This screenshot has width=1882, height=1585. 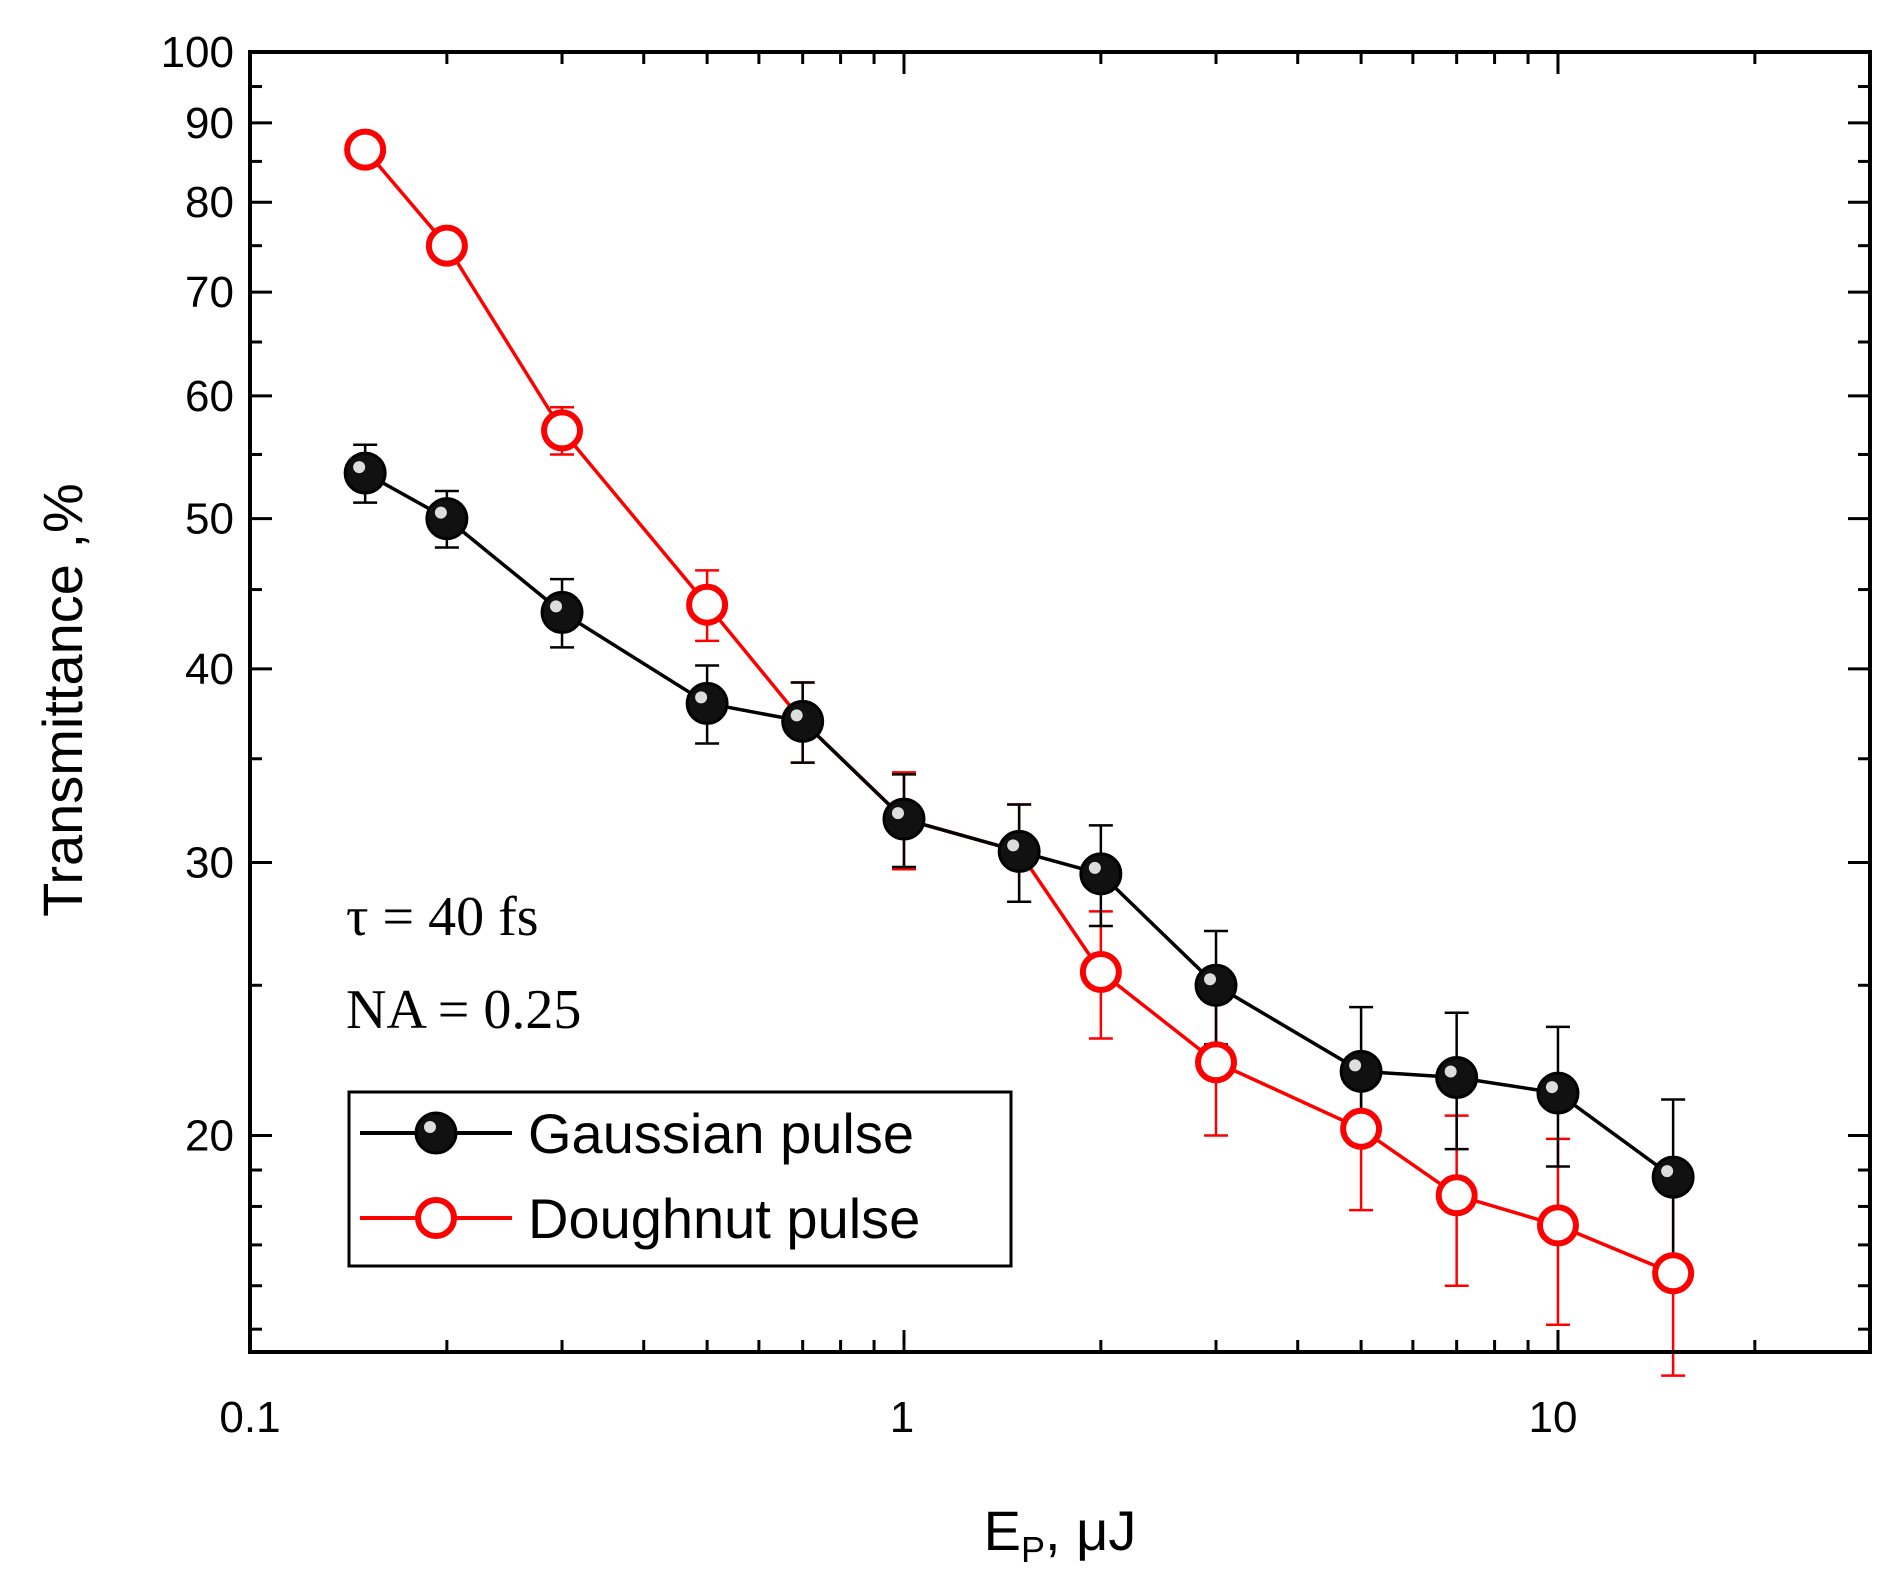 I want to click on y-tick-label: 90, so click(x=209, y=123).